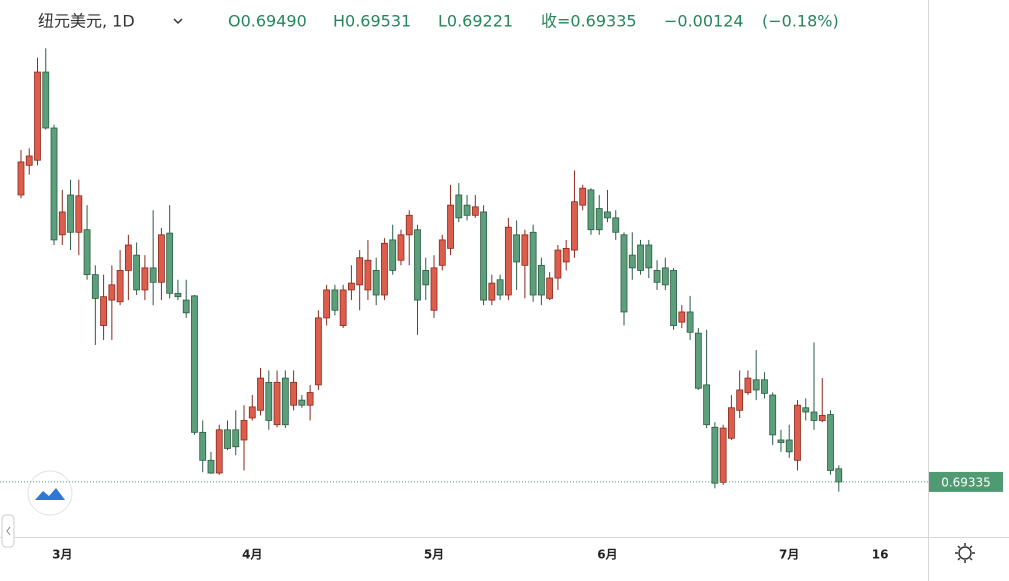 The width and height of the screenshot is (1009, 581). Describe the element at coordinates (62, 555) in the screenshot. I see `x-tick-label: 3月` at that location.